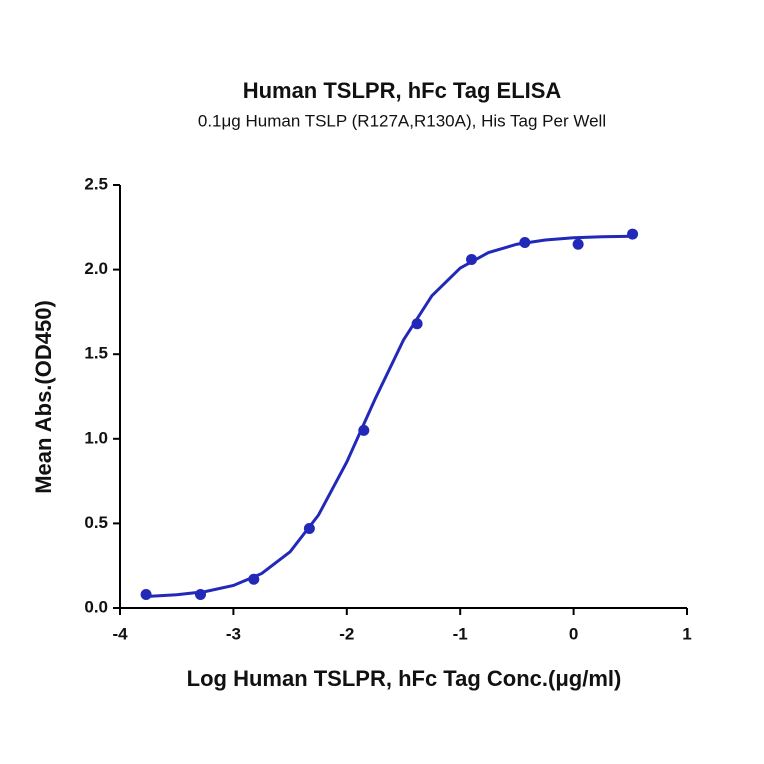  Describe the element at coordinates (573, 633) in the screenshot. I see `x-tick-label: 0` at that location.